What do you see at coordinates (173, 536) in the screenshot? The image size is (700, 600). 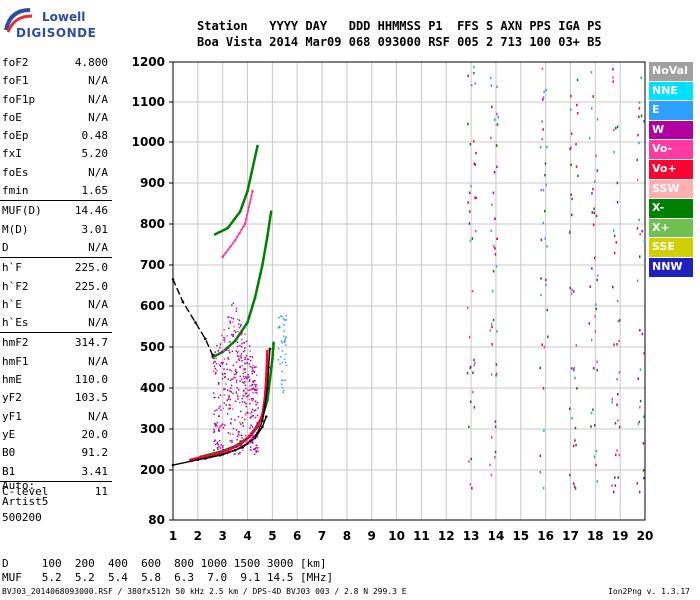 I see `x-tick-label: 1` at bounding box center [173, 536].